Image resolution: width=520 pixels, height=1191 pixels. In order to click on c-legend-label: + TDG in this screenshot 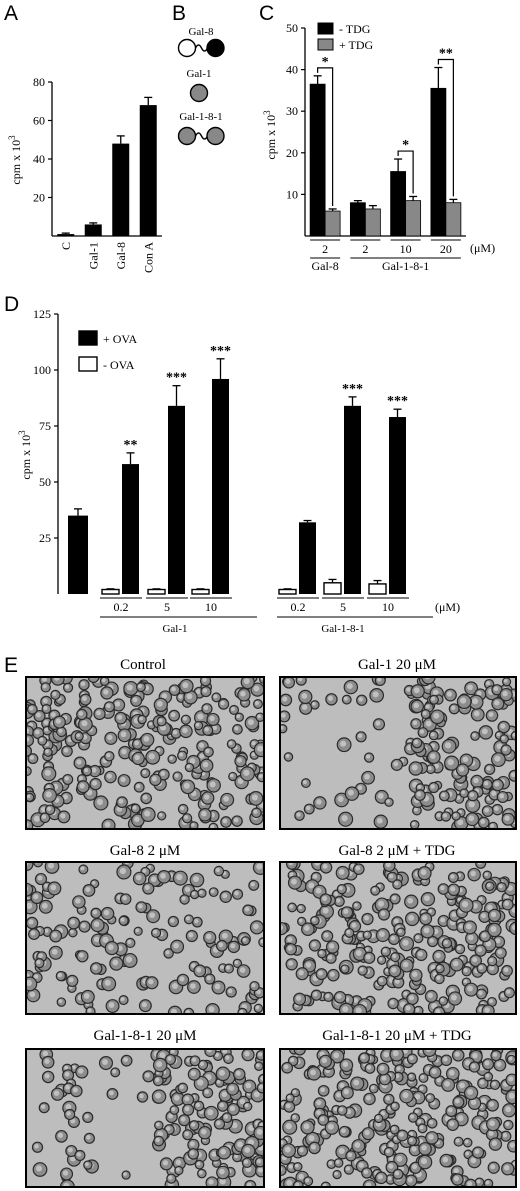, I will do `click(356, 45)`.